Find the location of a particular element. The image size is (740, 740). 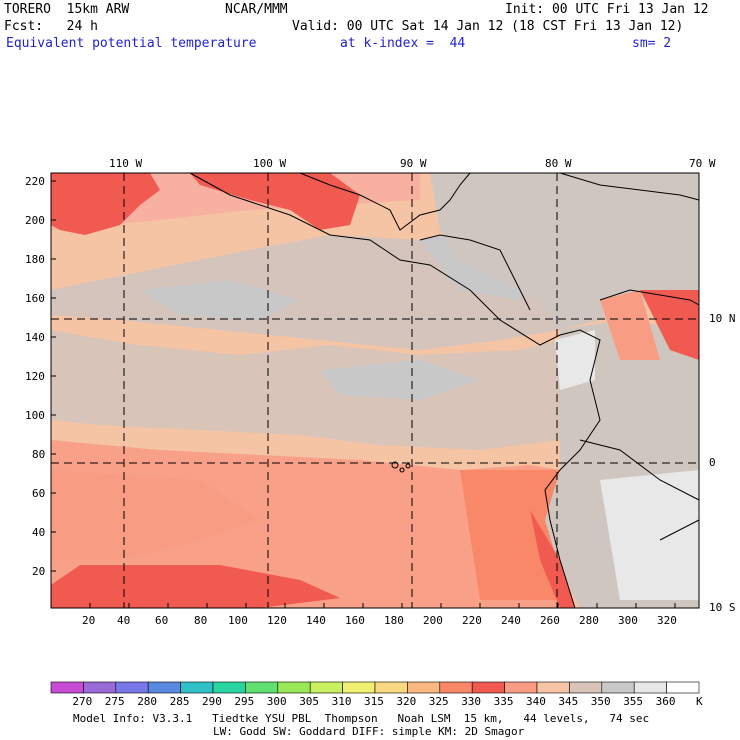

x-tick-300: 300 is located at coordinates (628, 620).